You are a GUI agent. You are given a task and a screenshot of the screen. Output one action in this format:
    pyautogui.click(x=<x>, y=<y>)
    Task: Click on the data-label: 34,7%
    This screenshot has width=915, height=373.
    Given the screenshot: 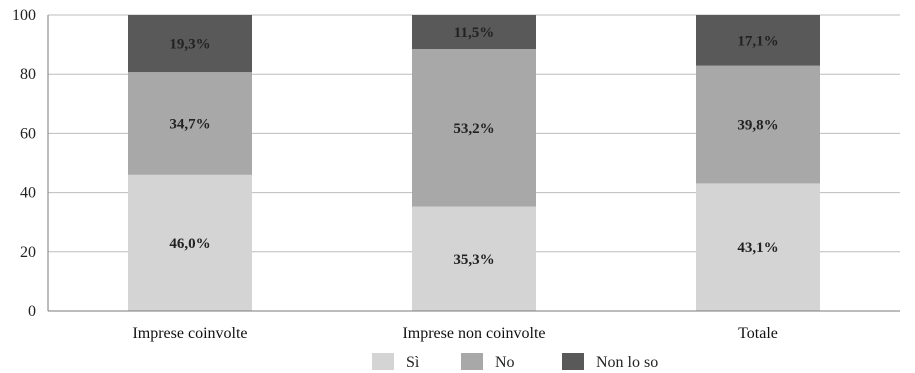 What is the action you would take?
    pyautogui.click(x=189, y=124)
    